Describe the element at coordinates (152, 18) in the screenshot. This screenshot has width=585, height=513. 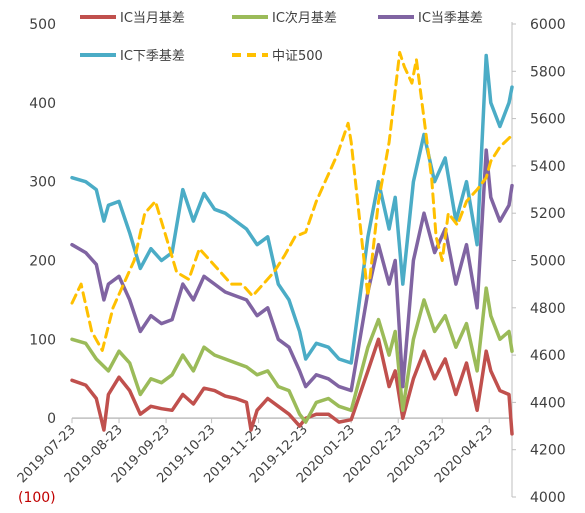
I see `legend-label: IC当月基差` at that location.